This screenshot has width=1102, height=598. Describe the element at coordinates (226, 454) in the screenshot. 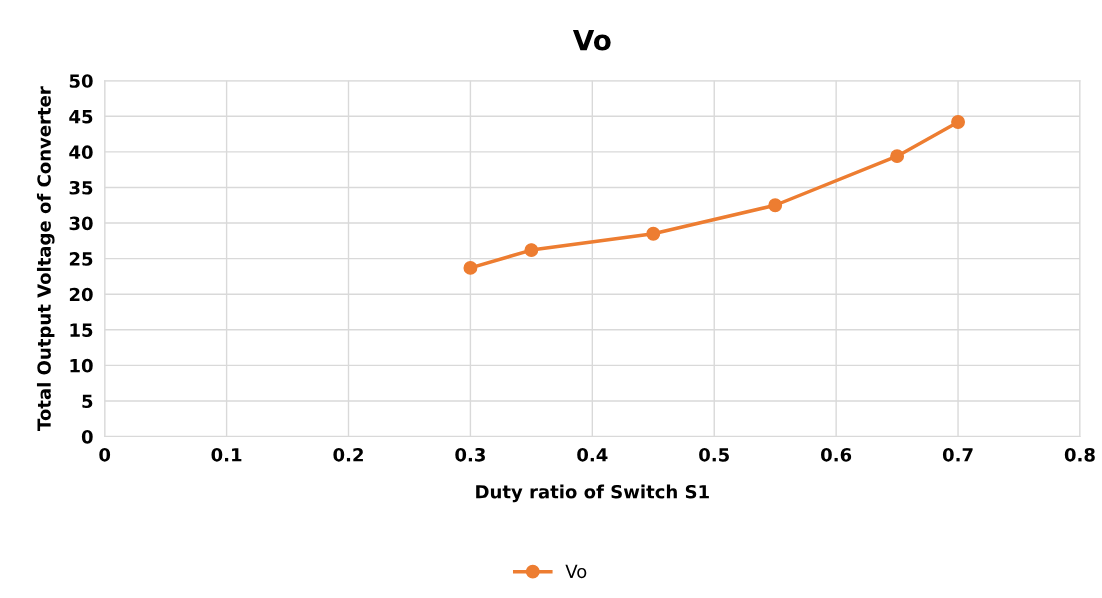

I see `x-tick-label: 0.1` at that location.